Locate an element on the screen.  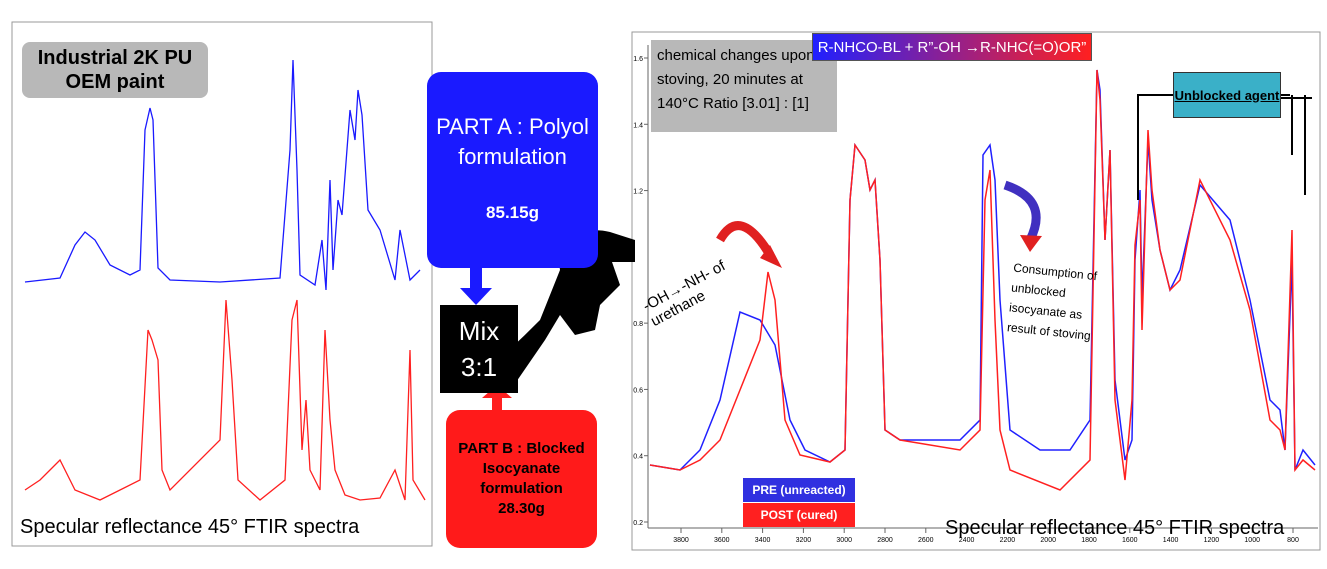
reaction: R-NHCO-BL + R”-OH →R-NHC(=O)OR” is located at coordinates (952, 47).